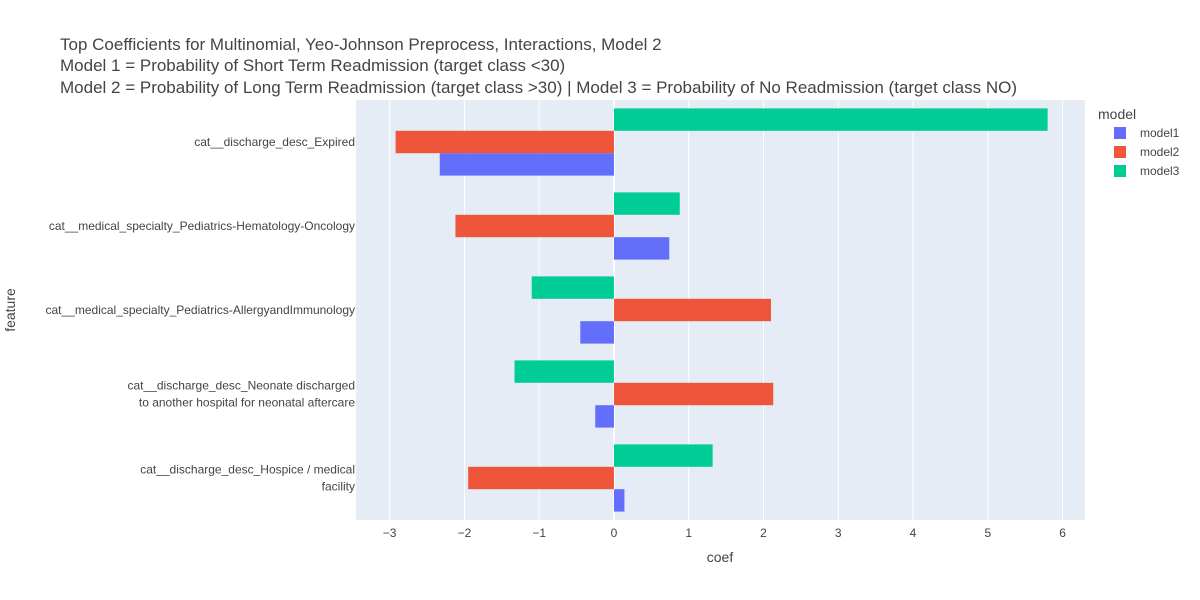 This screenshot has height=600, width=1200. What do you see at coordinates (688, 533) in the screenshot?
I see `x-tick-label: 1` at bounding box center [688, 533].